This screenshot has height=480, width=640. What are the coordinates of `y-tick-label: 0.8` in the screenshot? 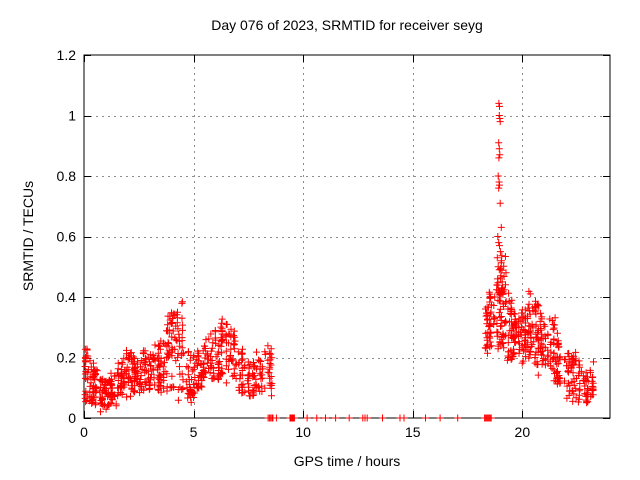 It's located at (67, 176).